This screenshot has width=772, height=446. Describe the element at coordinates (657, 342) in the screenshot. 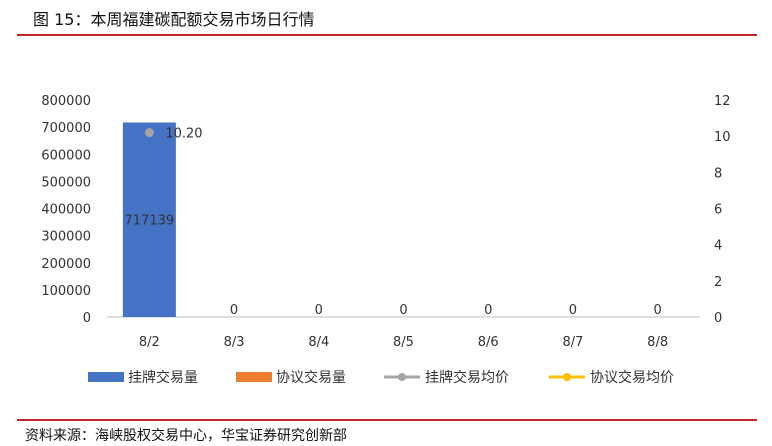

I see `x-tick-label-6: 8/8` at that location.